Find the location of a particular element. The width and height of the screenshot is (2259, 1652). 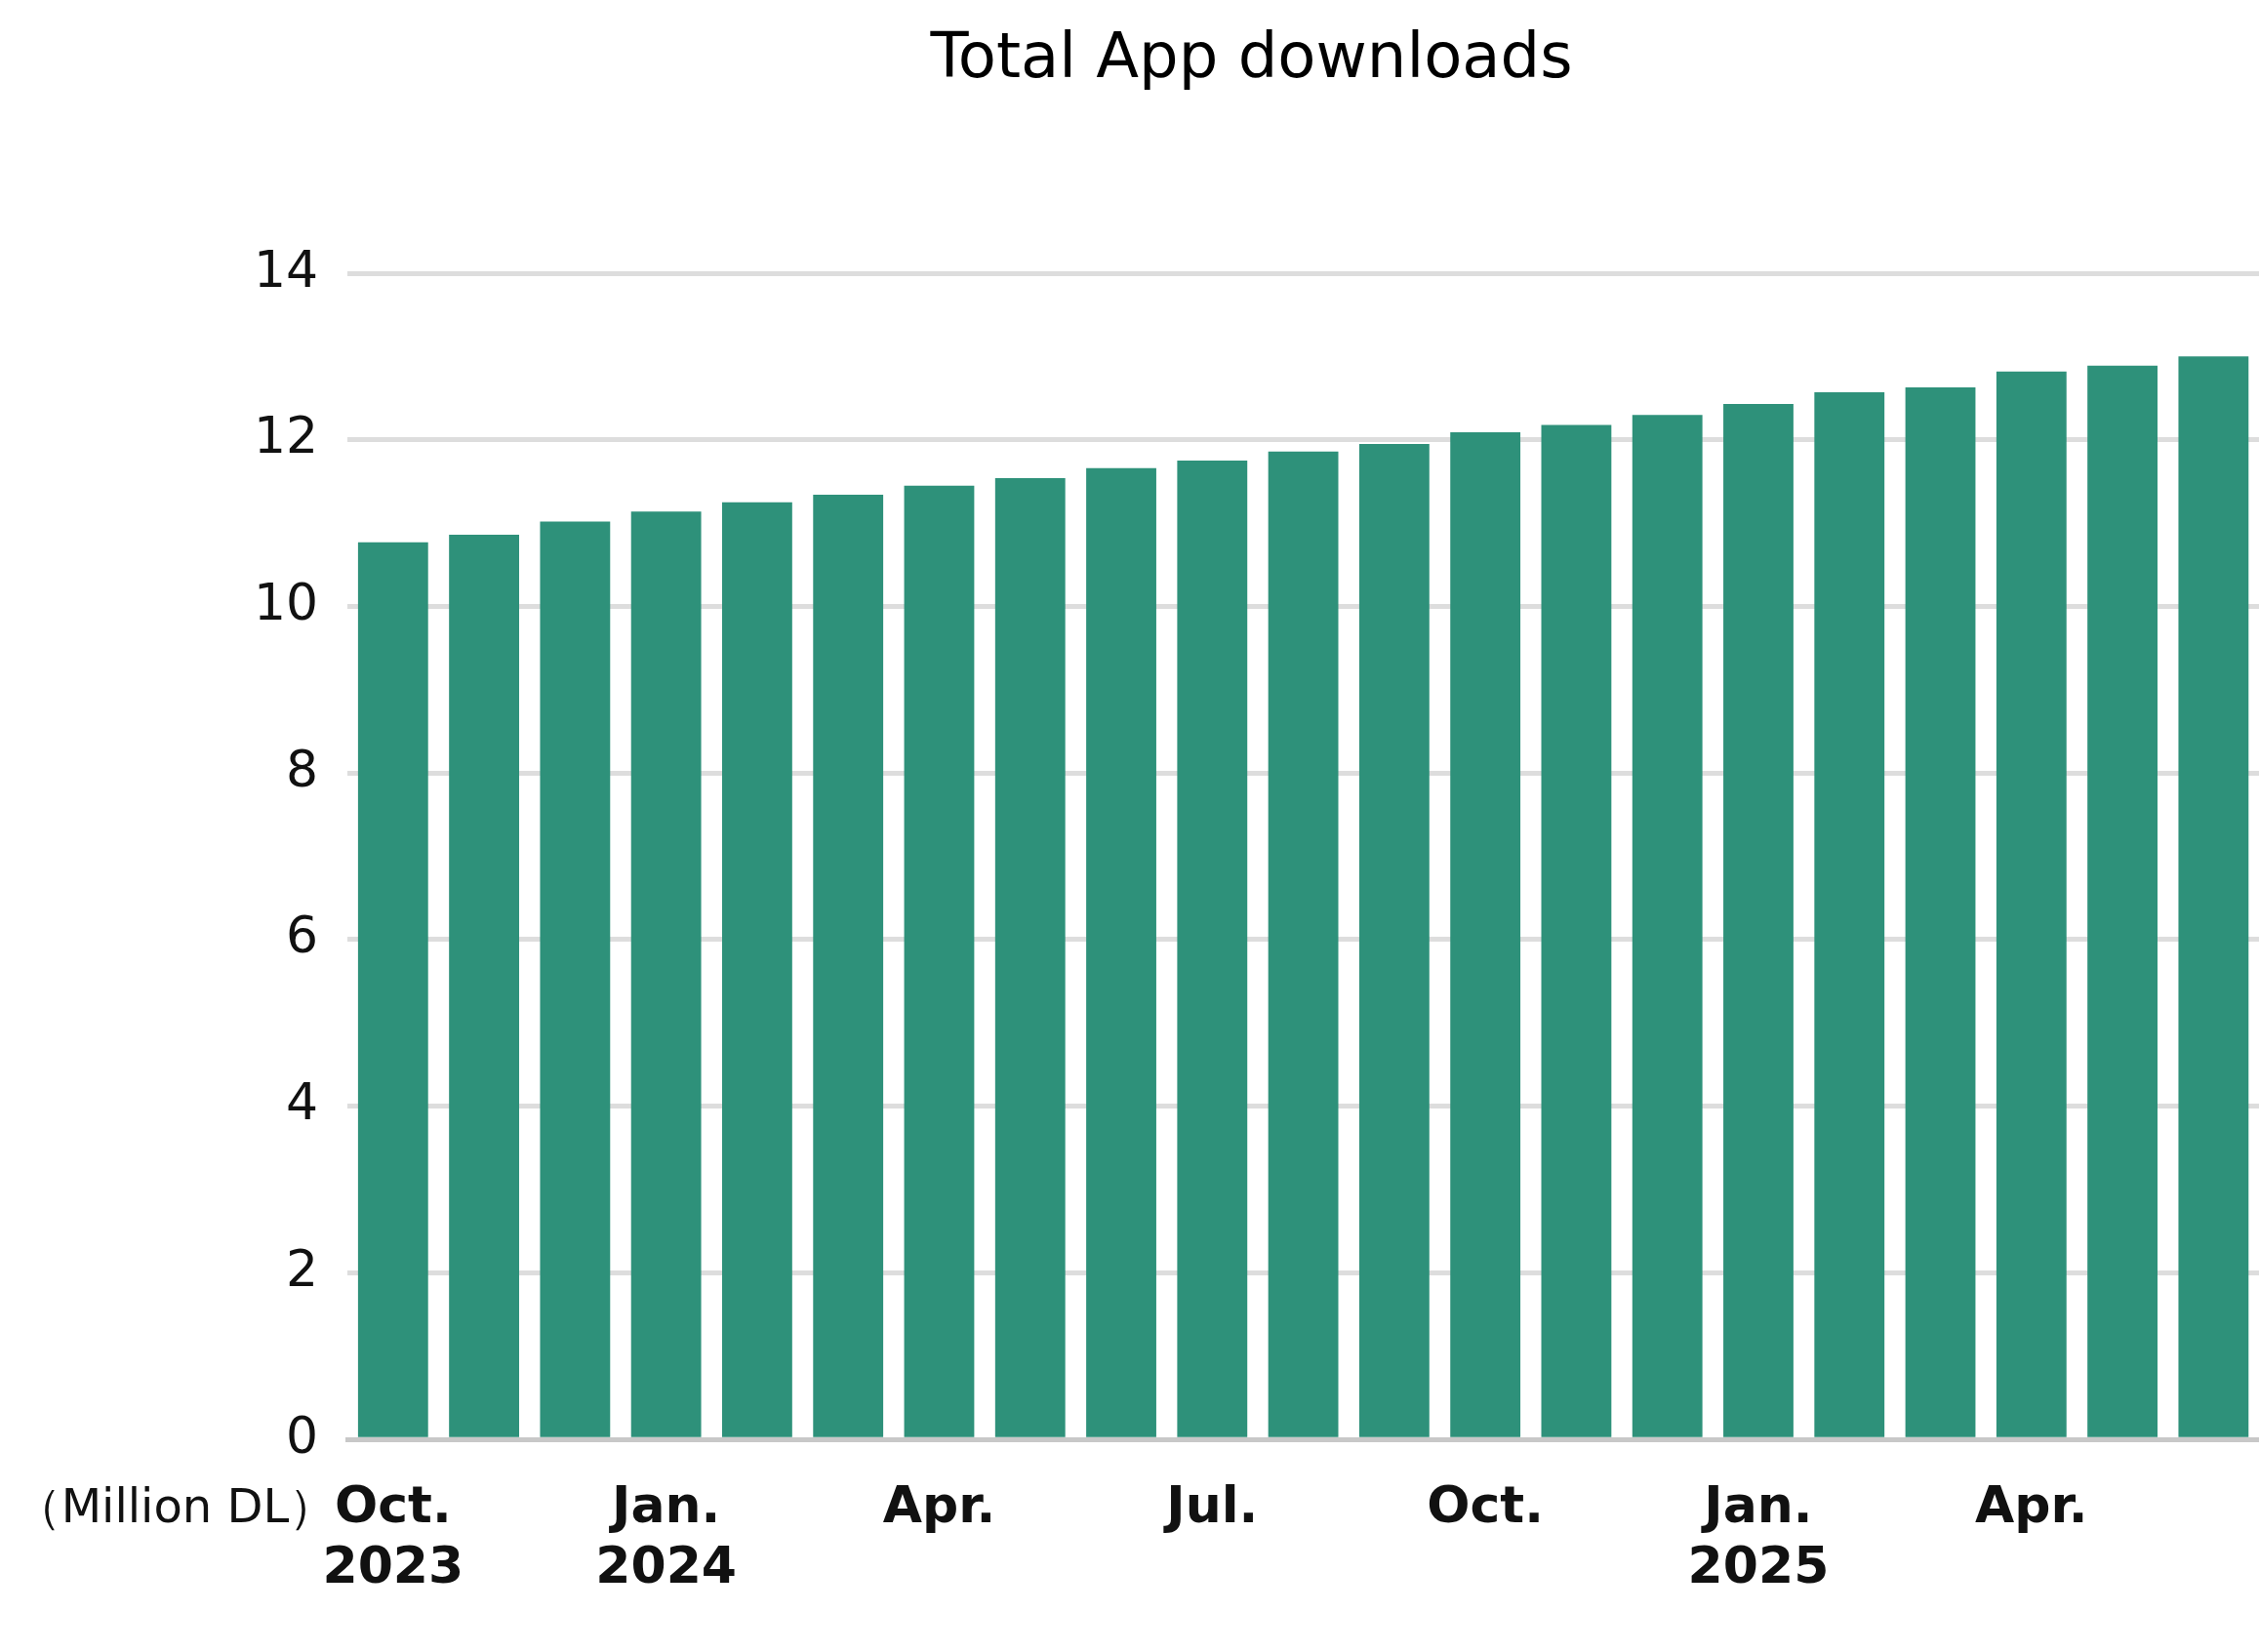

x-tick-label: Jan. 2025 is located at coordinates (1758, 1534).